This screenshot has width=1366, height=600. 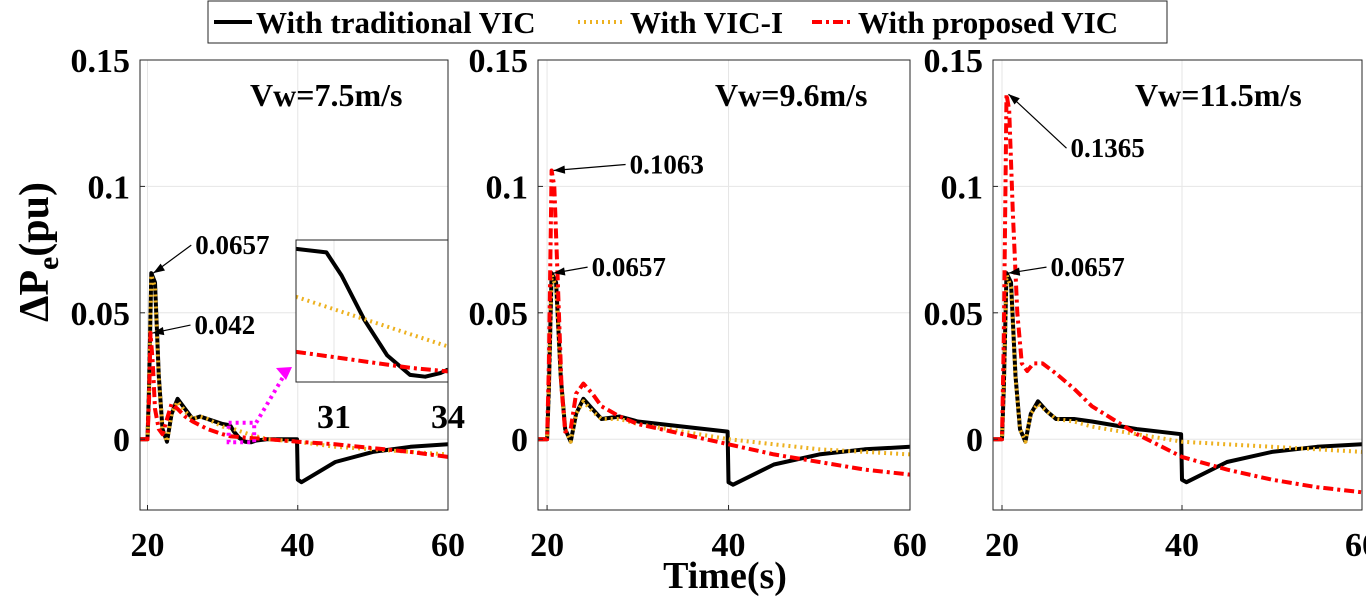 I want to click on inset: 31 34, so click(x=345, y=342).